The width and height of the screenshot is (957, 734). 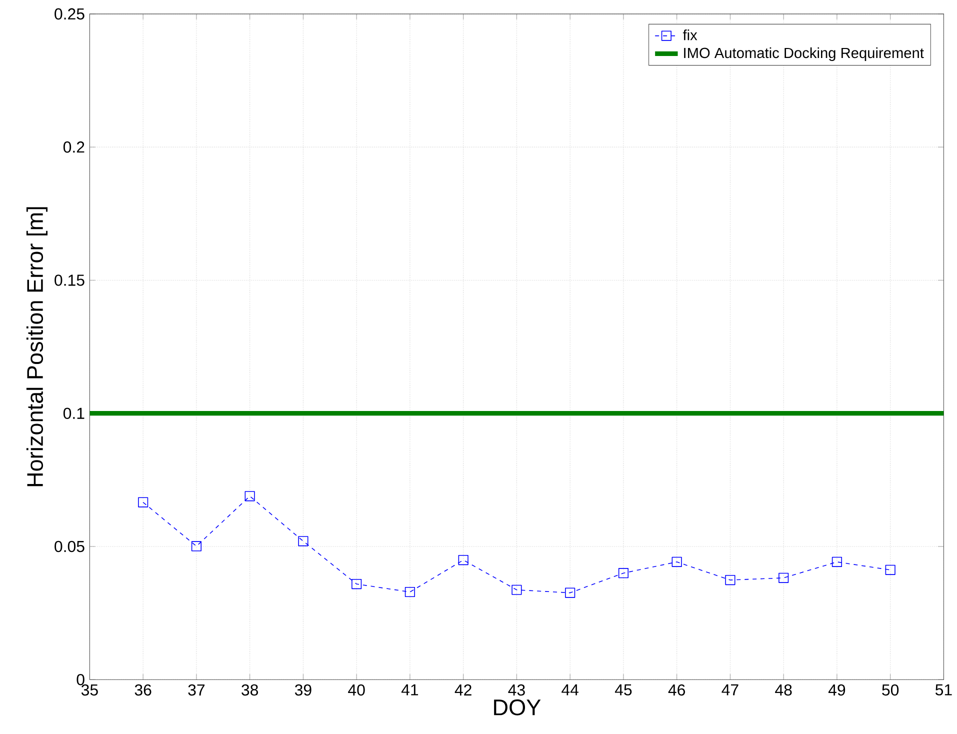 I want to click on x-tick-label: 46, so click(x=676, y=690).